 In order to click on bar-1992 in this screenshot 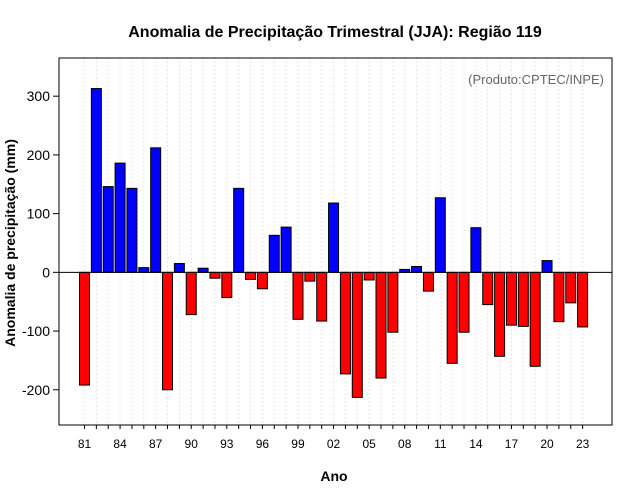, I will do `click(215, 275)`.